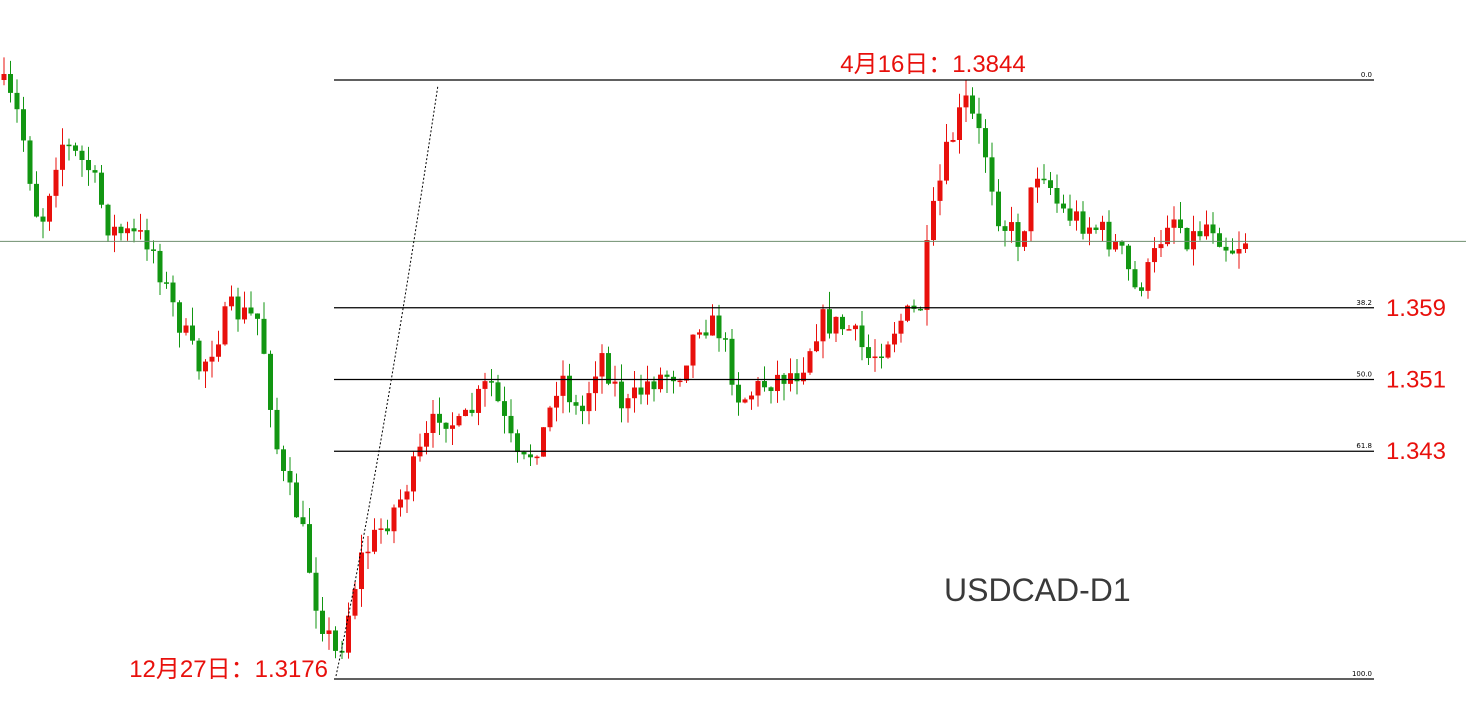  Describe the element at coordinates (1364, 303) in the screenshot. I see `fib-ratio-label-1: 38.2` at that location.